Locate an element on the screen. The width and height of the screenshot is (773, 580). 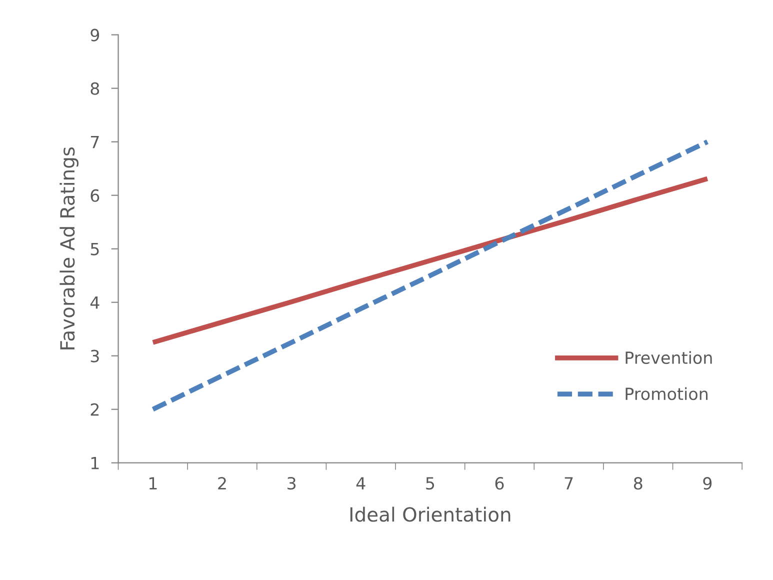
y-tick-label: 4 is located at coordinates (95, 302).